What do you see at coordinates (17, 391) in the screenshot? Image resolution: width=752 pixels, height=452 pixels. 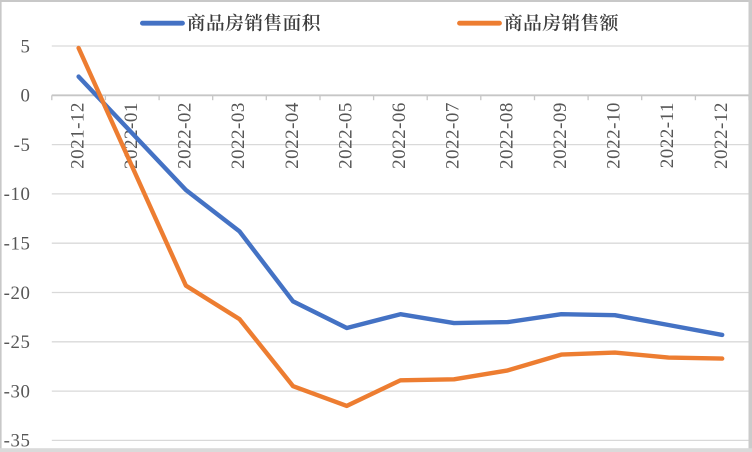 I see `svg-text: -30` at bounding box center [17, 391].